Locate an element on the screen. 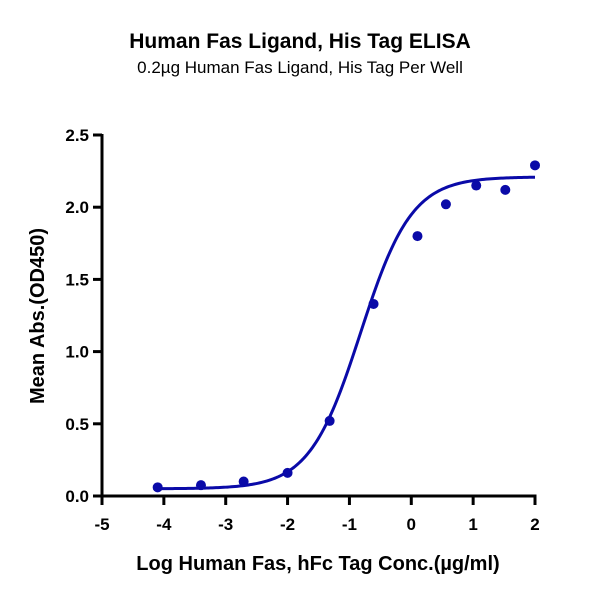  x-tick-label: 1 is located at coordinates (472, 524).